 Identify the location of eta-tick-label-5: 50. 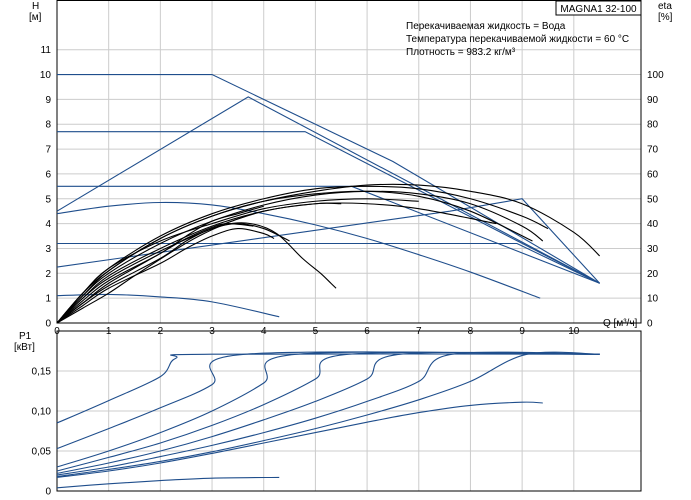
(653, 199).